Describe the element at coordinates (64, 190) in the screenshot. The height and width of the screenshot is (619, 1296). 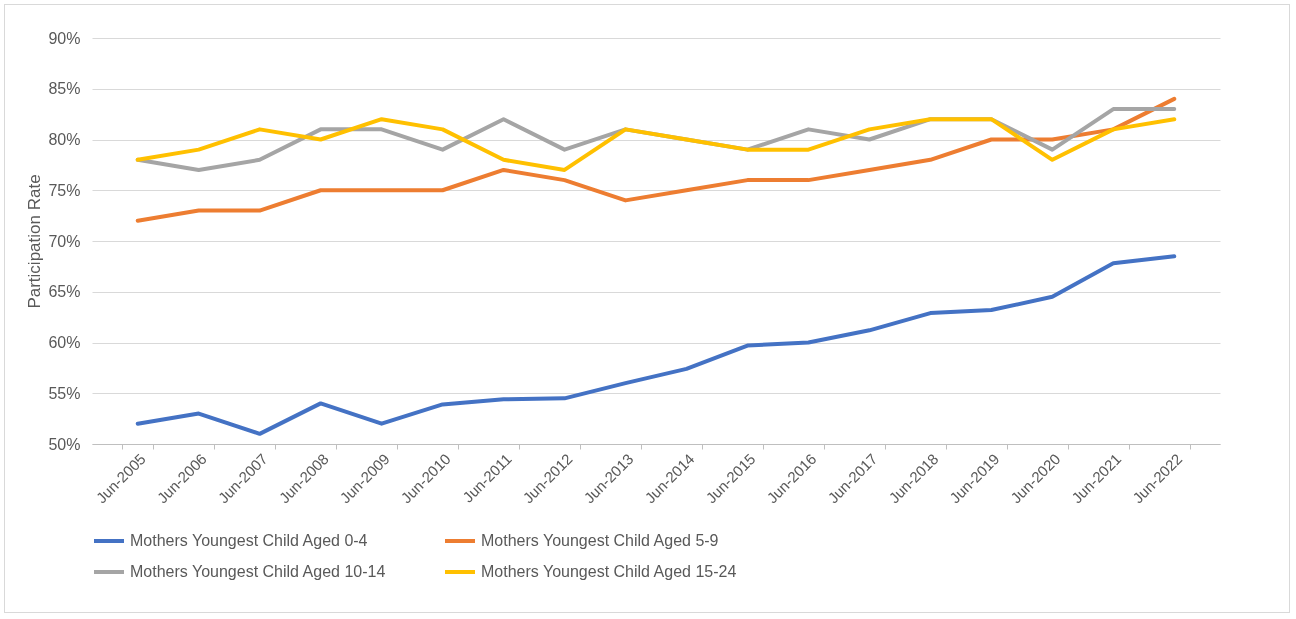
I see `y-tick-label: 75%` at that location.